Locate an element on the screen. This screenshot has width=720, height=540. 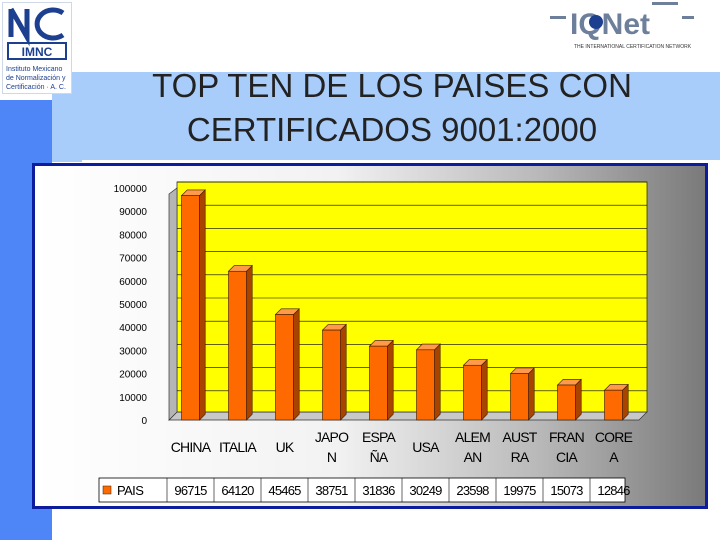
left-band-notch is located at coordinates (67, 155).